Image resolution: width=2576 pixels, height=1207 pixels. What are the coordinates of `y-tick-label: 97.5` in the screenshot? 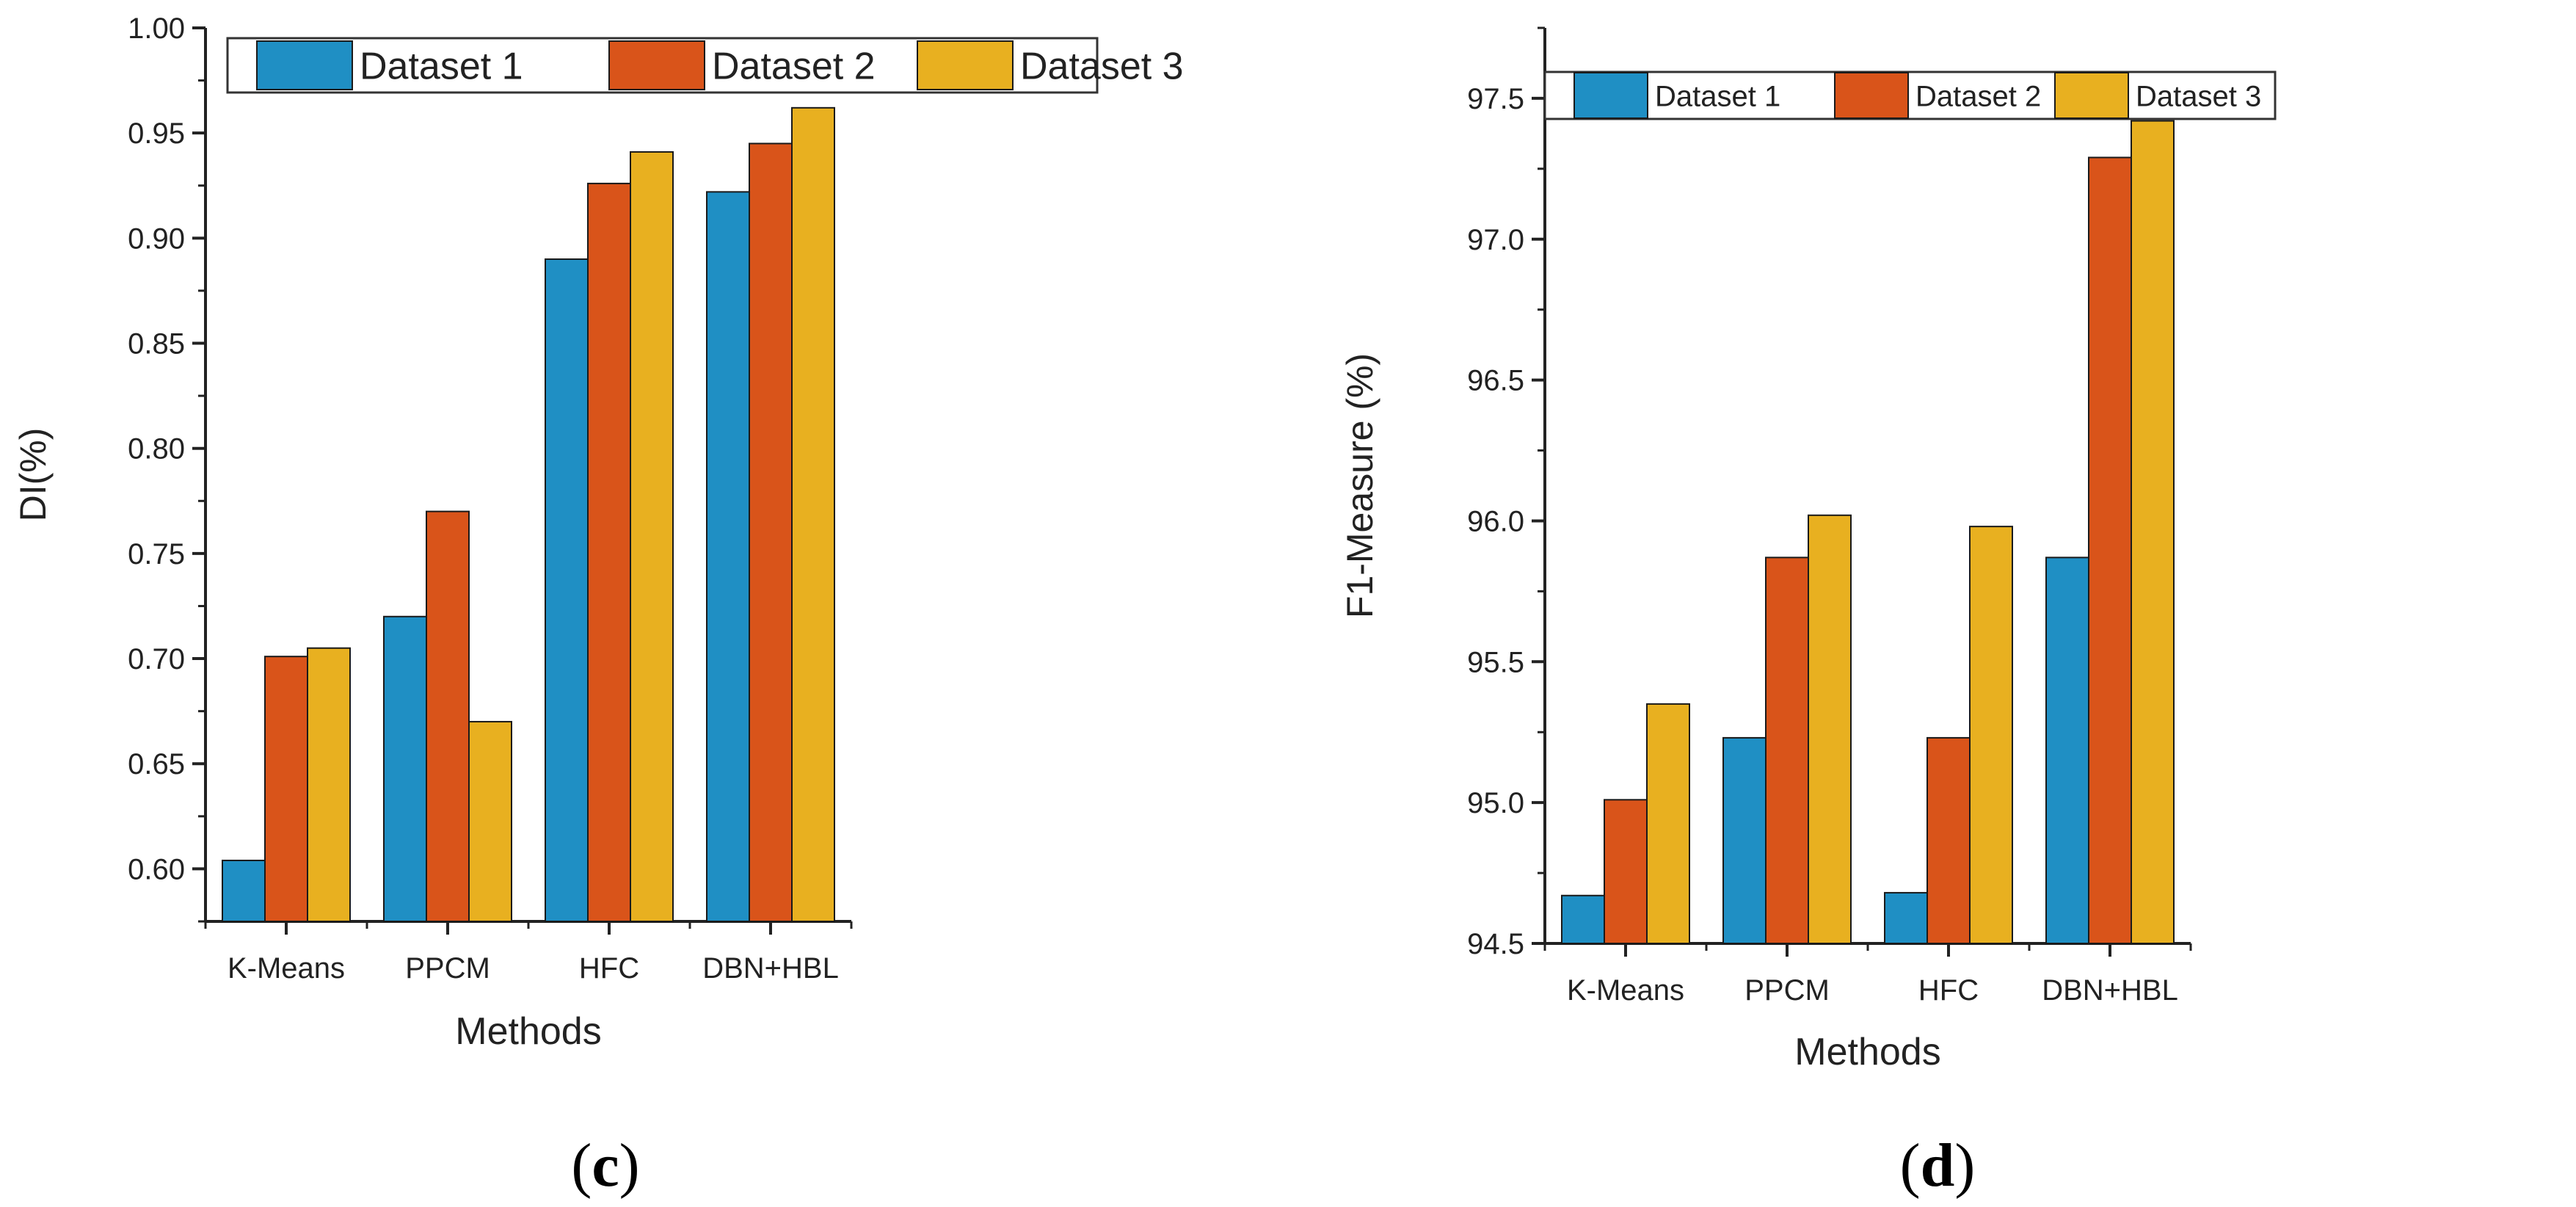 It's located at (1495, 99).